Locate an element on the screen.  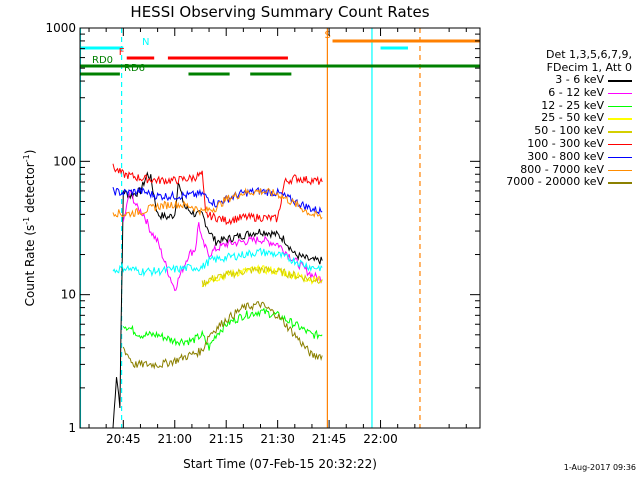
legend-entry-5: 100 - 300 keV is located at coordinates (562, 143).